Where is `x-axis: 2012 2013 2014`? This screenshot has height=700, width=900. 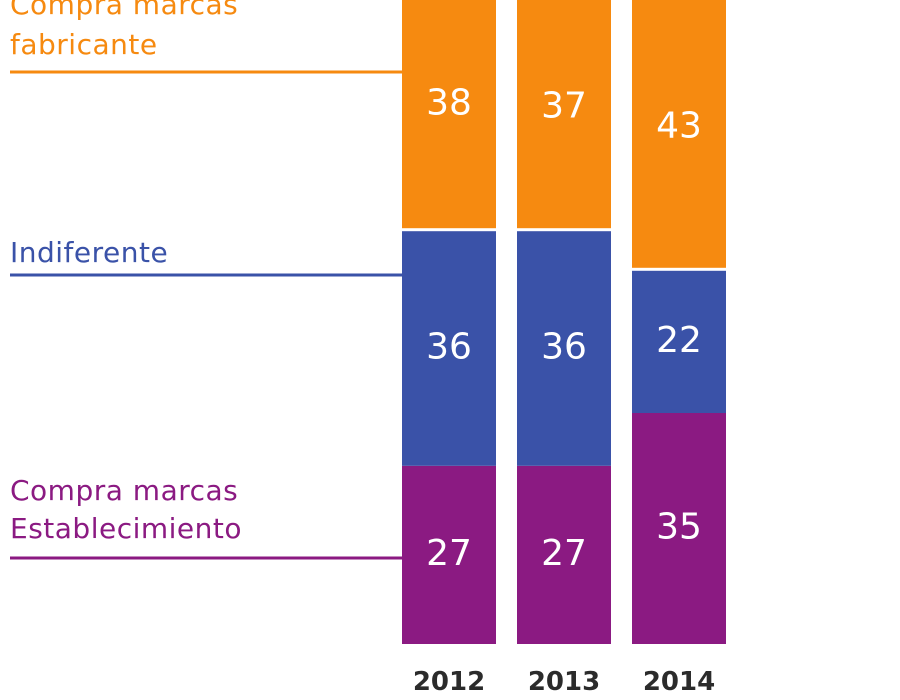 x-axis: 2012 2013 2014 is located at coordinates (564, 682).